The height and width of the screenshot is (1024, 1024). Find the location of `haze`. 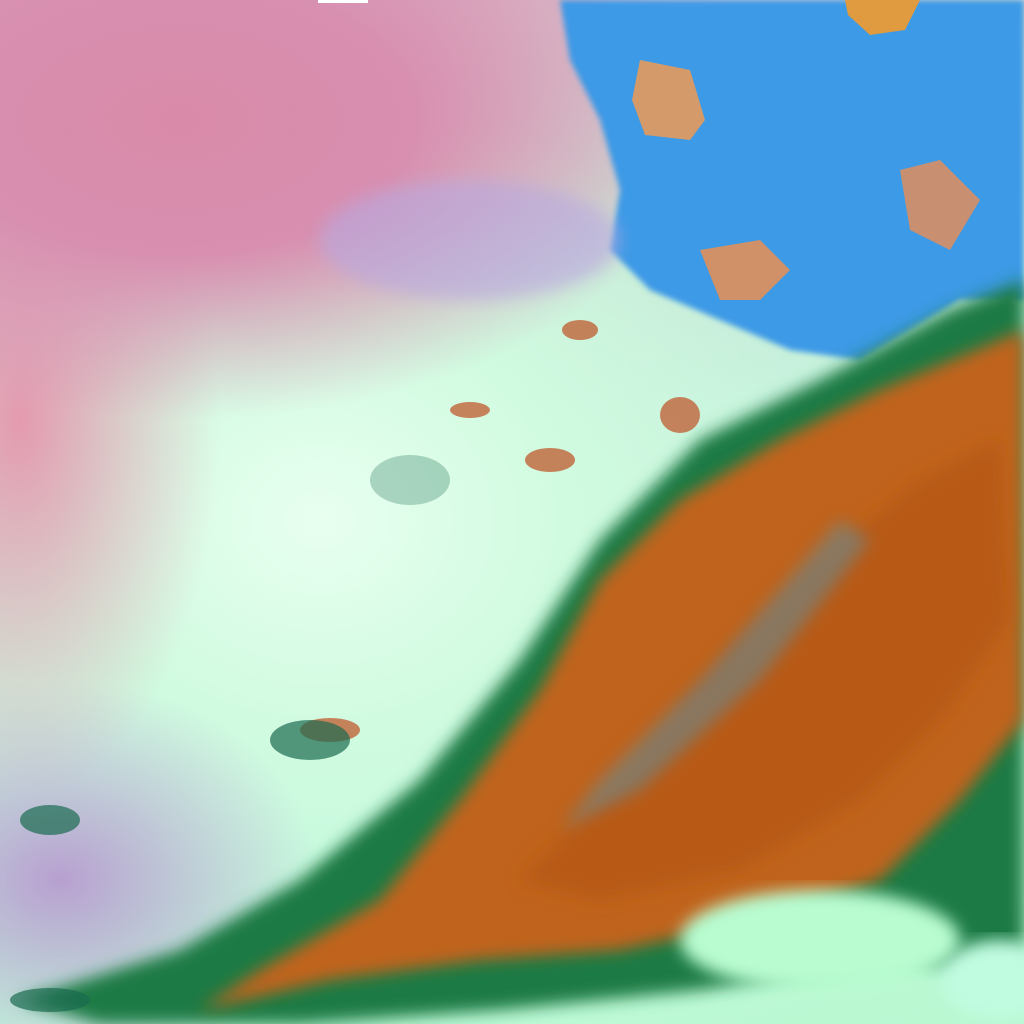

haze is located at coordinates (470, 240).